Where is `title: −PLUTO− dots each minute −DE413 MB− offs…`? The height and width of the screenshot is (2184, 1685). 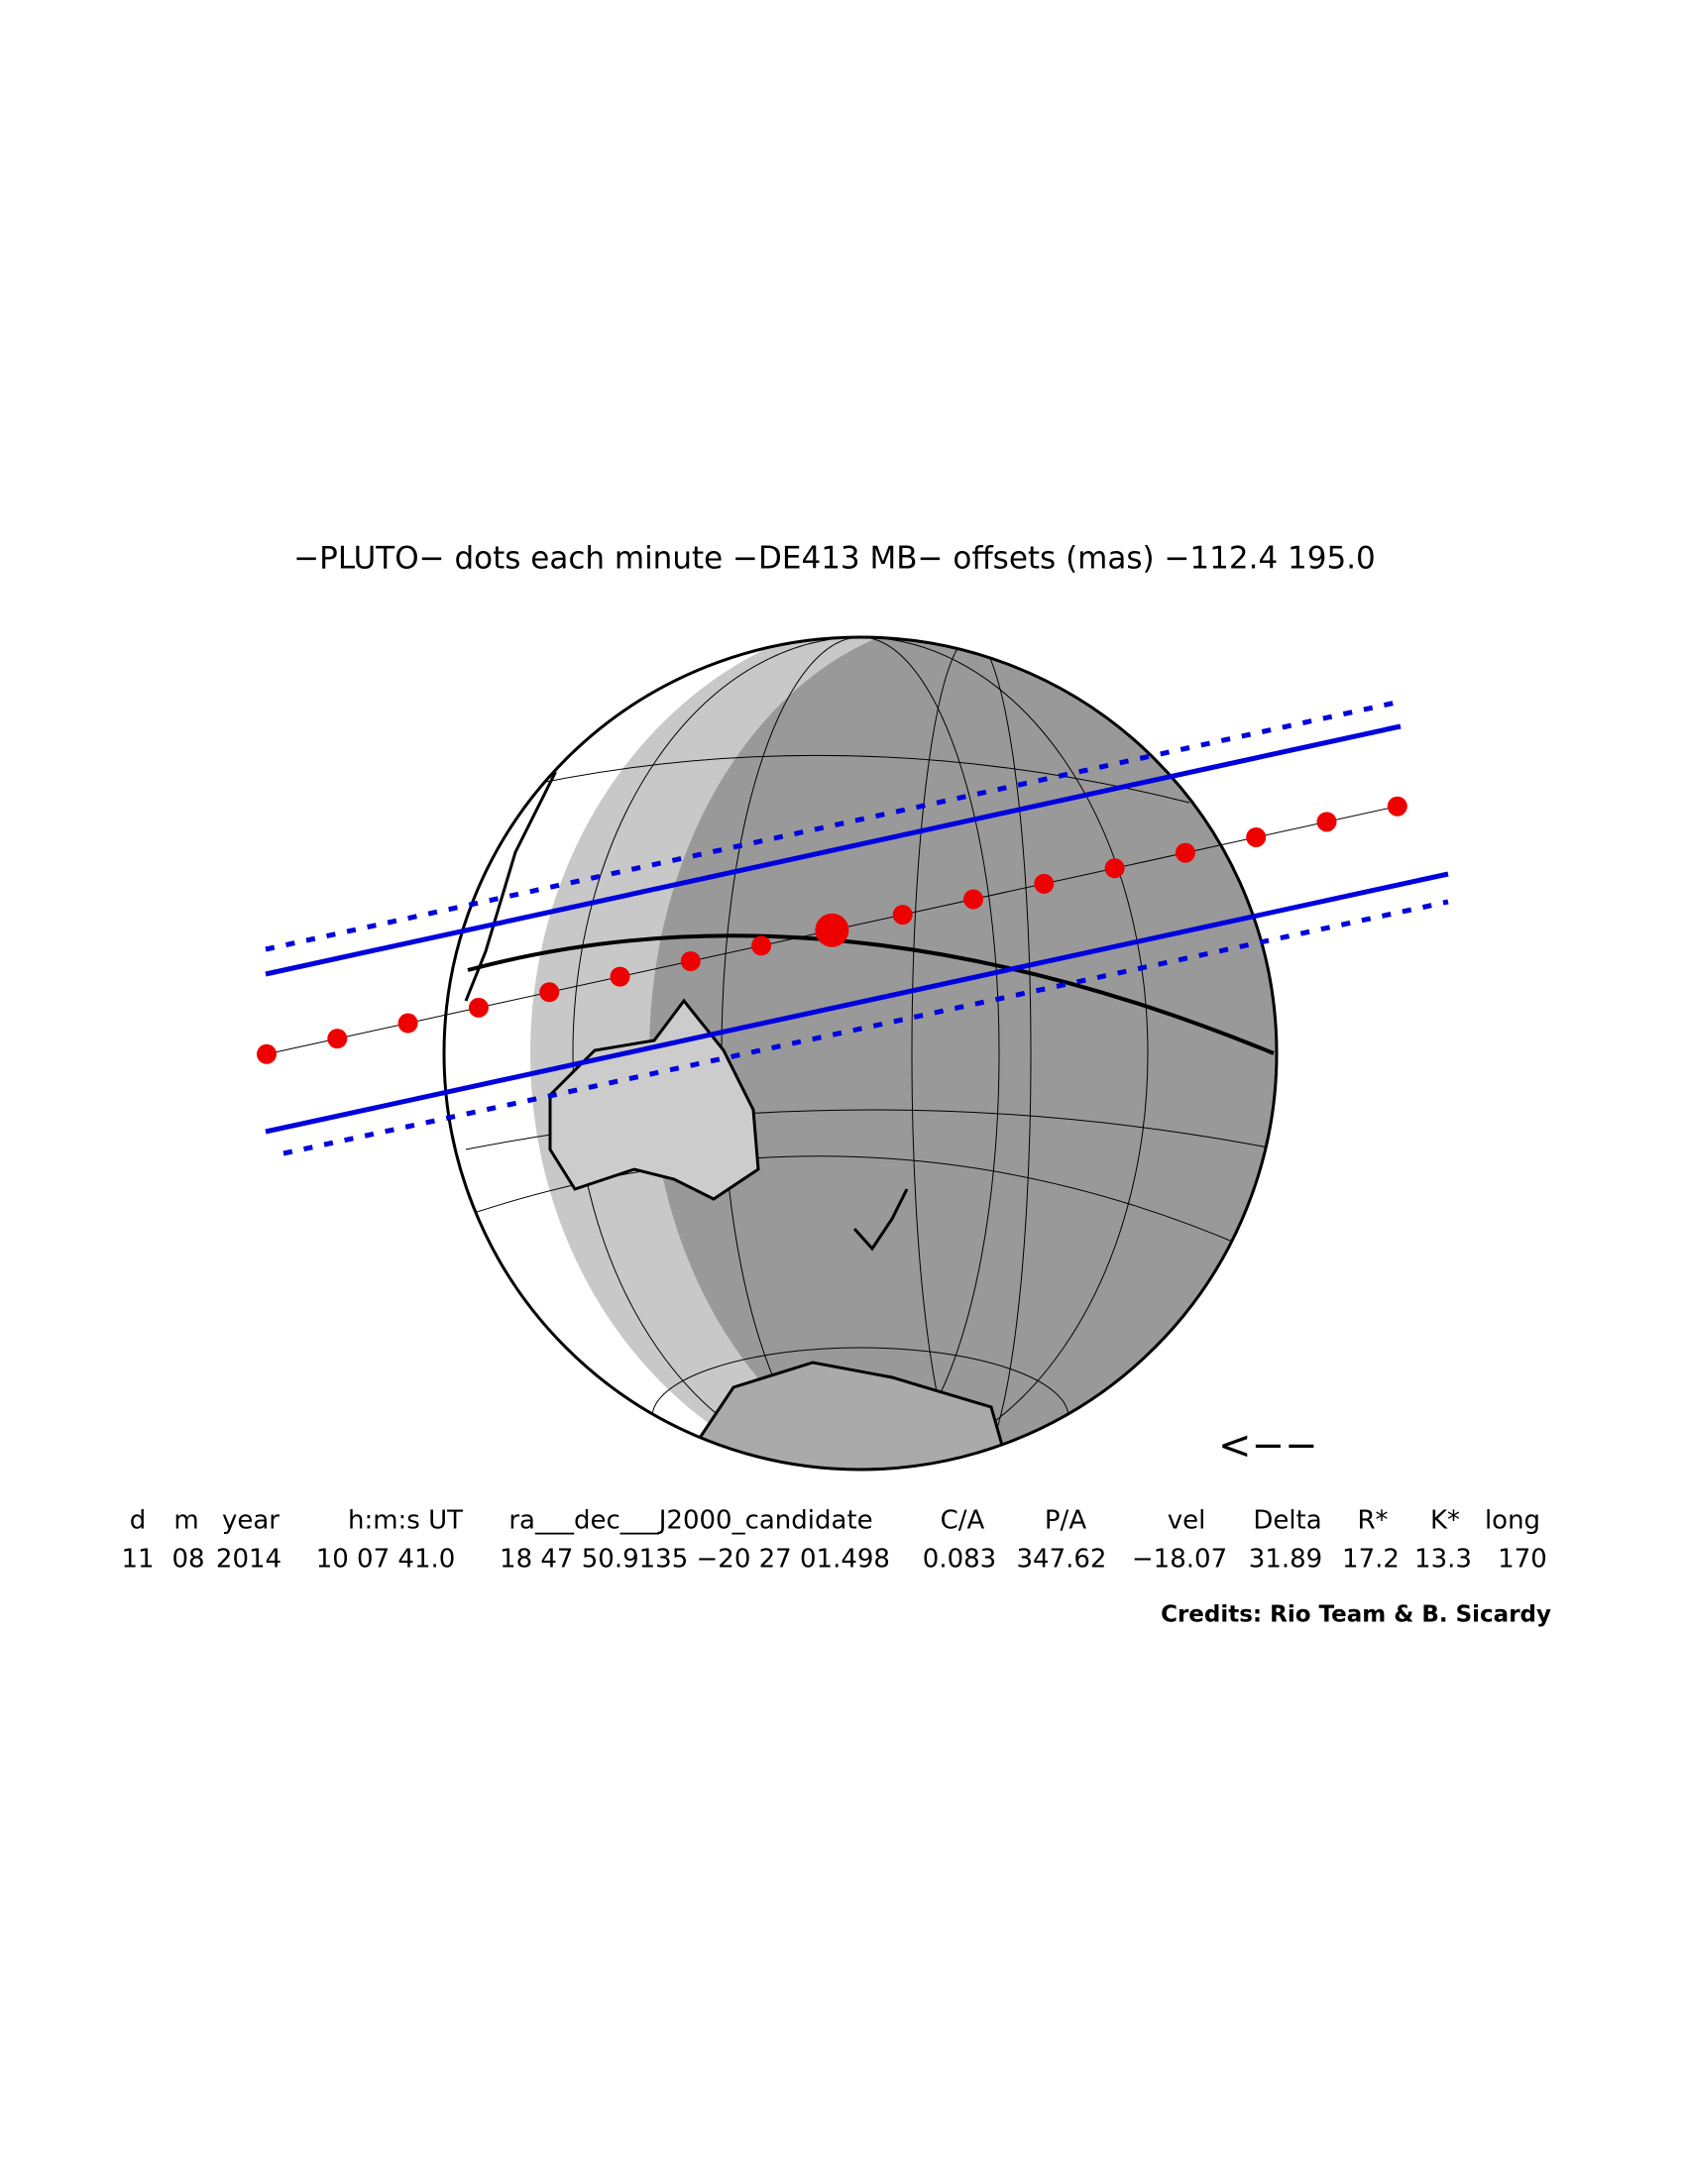 title: −PLUTO− dots each minute −DE413 MB− offs… is located at coordinates (834, 559).